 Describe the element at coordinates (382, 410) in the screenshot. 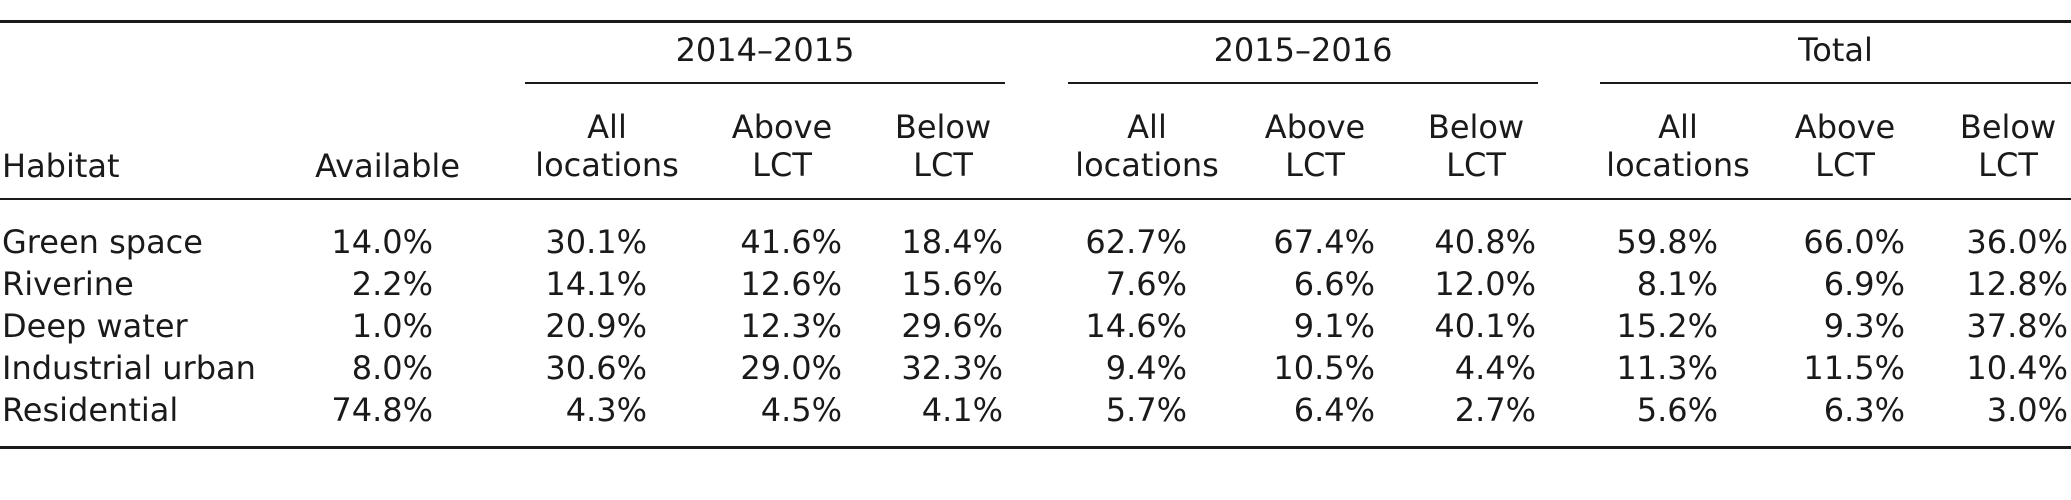

I see `cell-available: 74.8%` at that location.